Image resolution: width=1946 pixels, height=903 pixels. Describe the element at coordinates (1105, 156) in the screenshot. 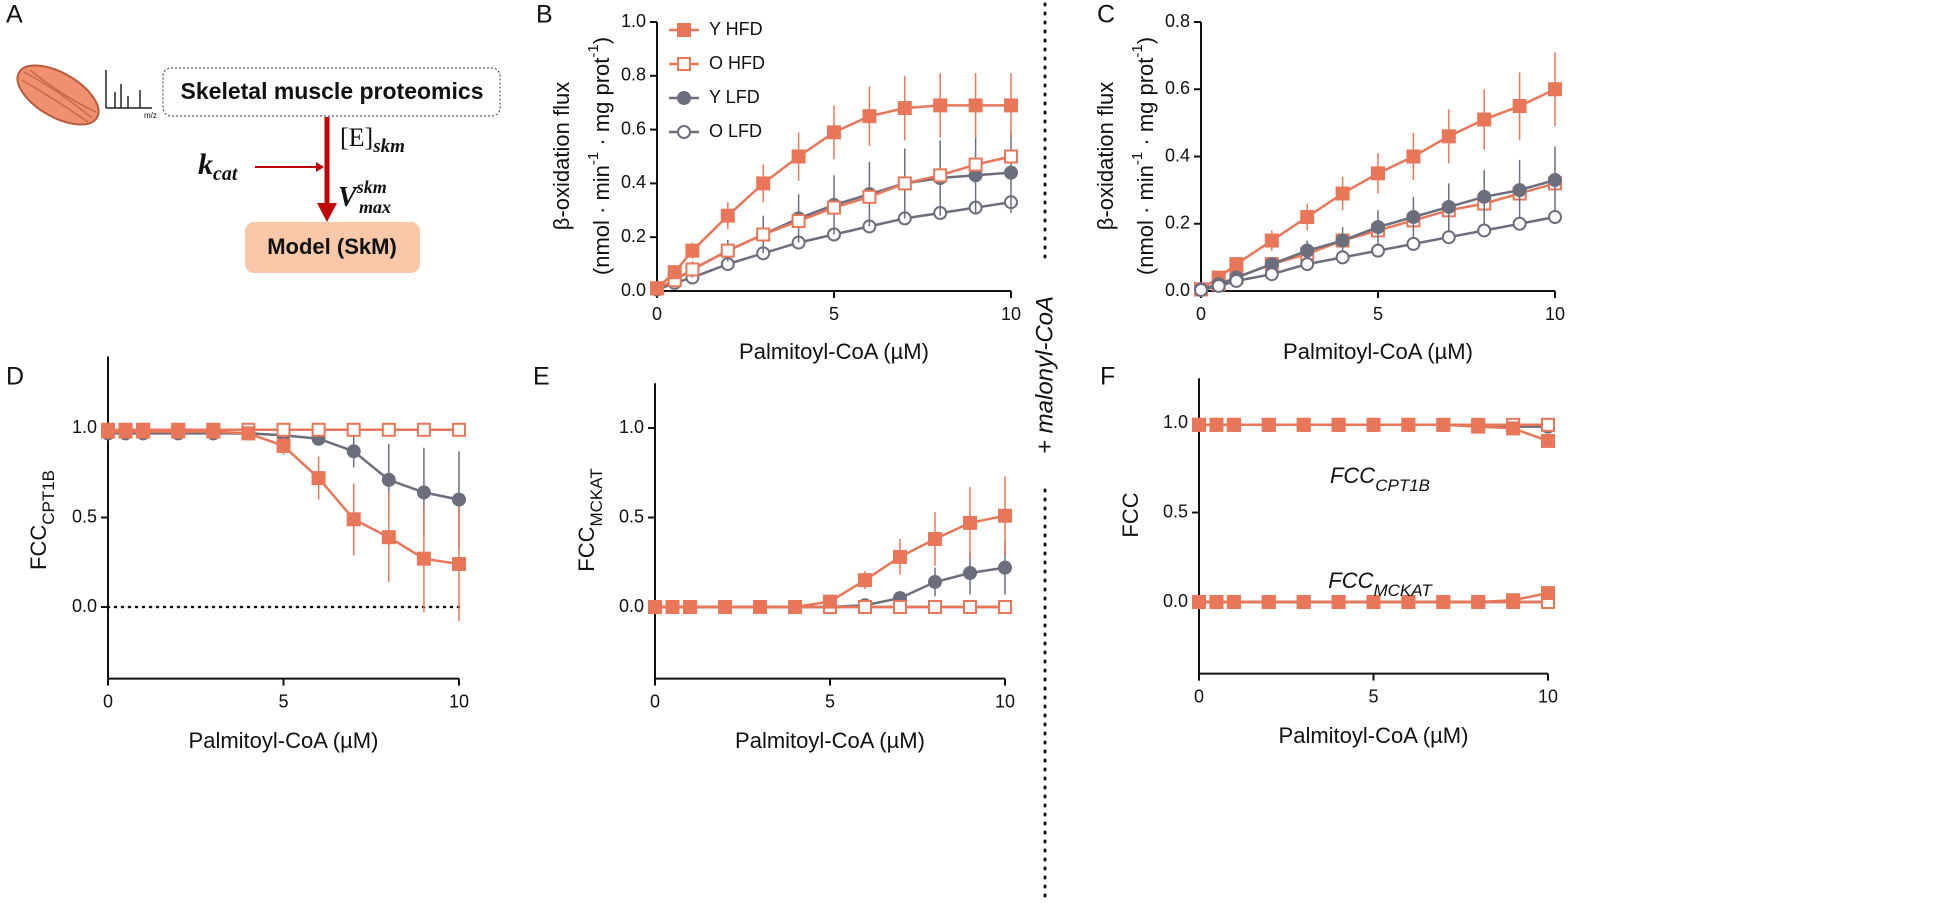

I see `y-axis-title: β-oxidation flux` at that location.